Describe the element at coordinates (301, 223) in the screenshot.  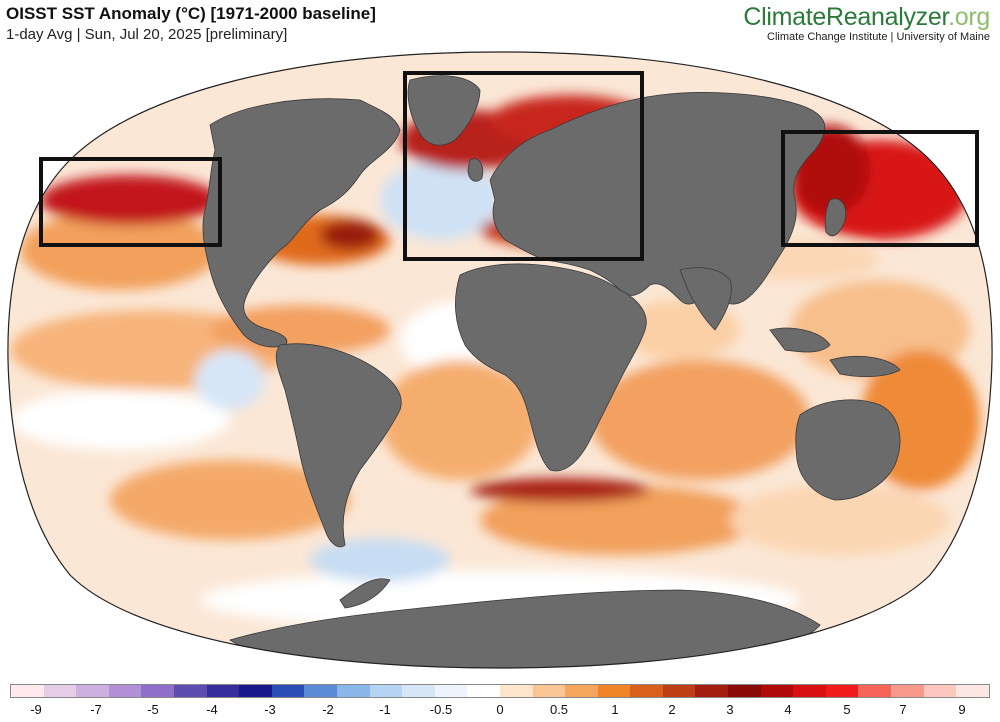
I see `north-america` at that location.